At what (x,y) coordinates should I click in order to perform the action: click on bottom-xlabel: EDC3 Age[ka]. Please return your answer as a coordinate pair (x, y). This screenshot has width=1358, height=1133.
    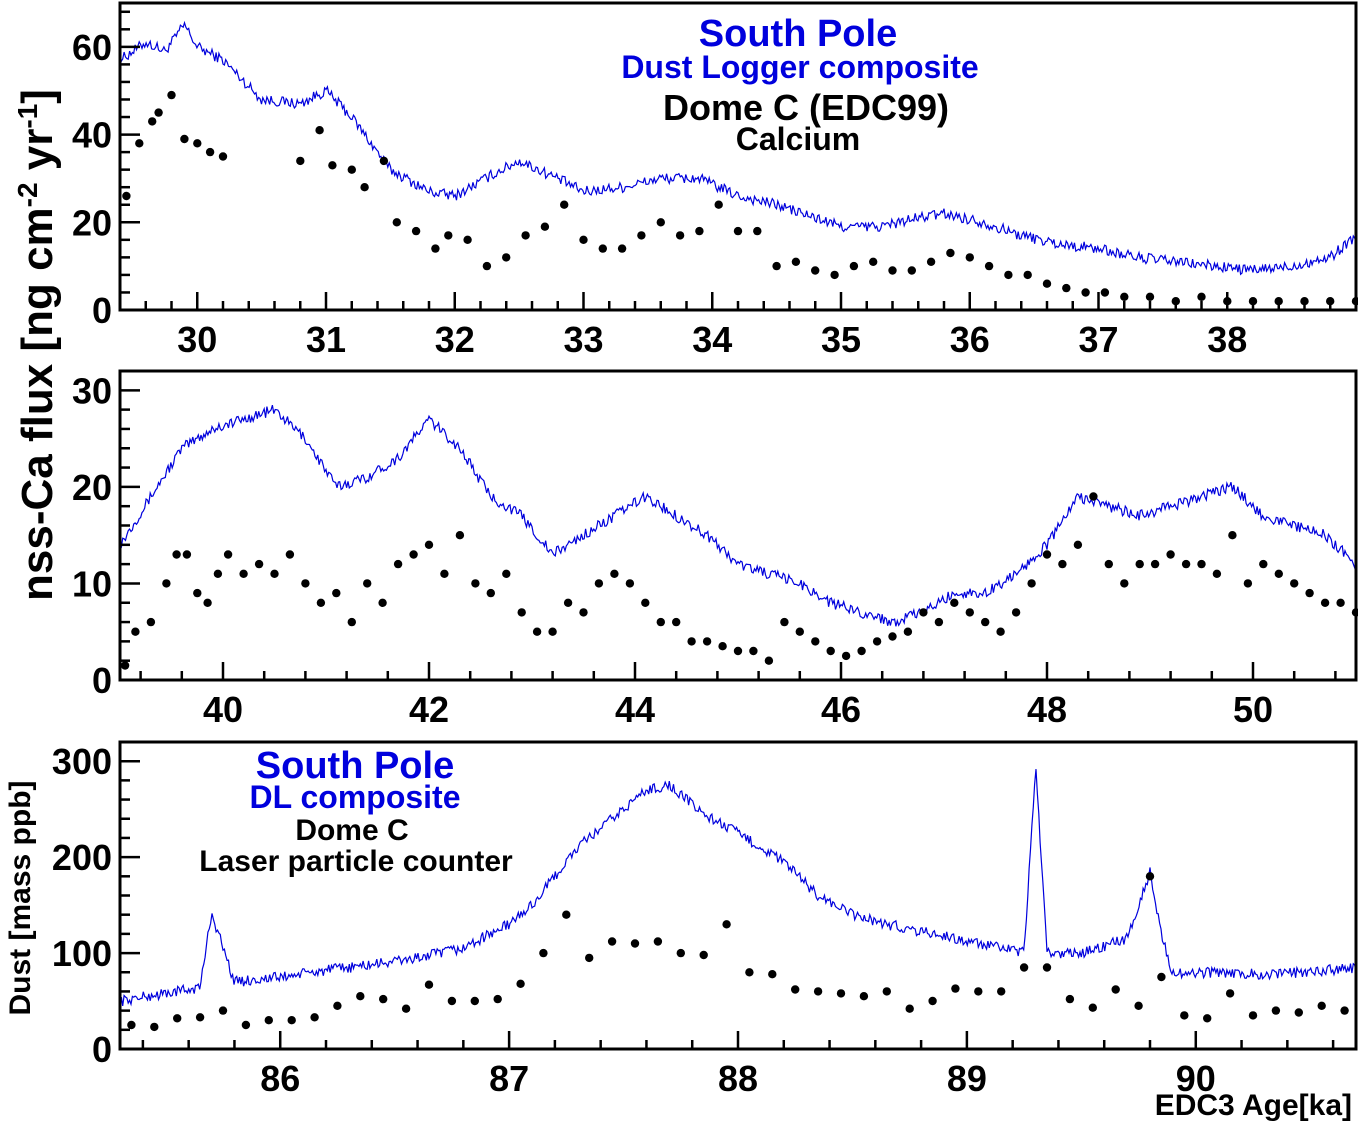
    Looking at the image, I should click on (1253, 1105).